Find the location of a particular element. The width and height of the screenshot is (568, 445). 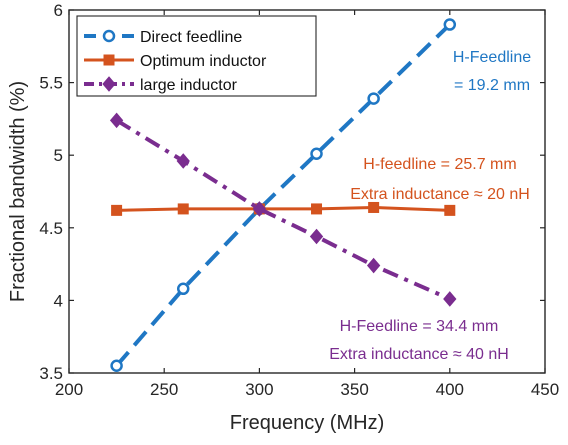

series-annotation: H-Feedline = 19.2 mm is located at coordinates (492, 71).